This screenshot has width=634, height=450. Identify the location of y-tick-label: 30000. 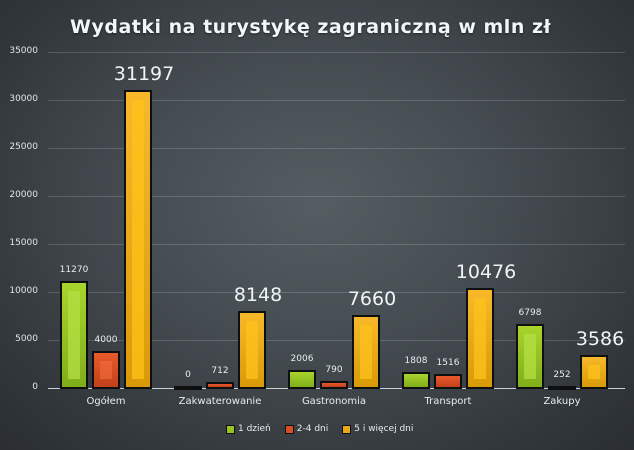
(23, 99).